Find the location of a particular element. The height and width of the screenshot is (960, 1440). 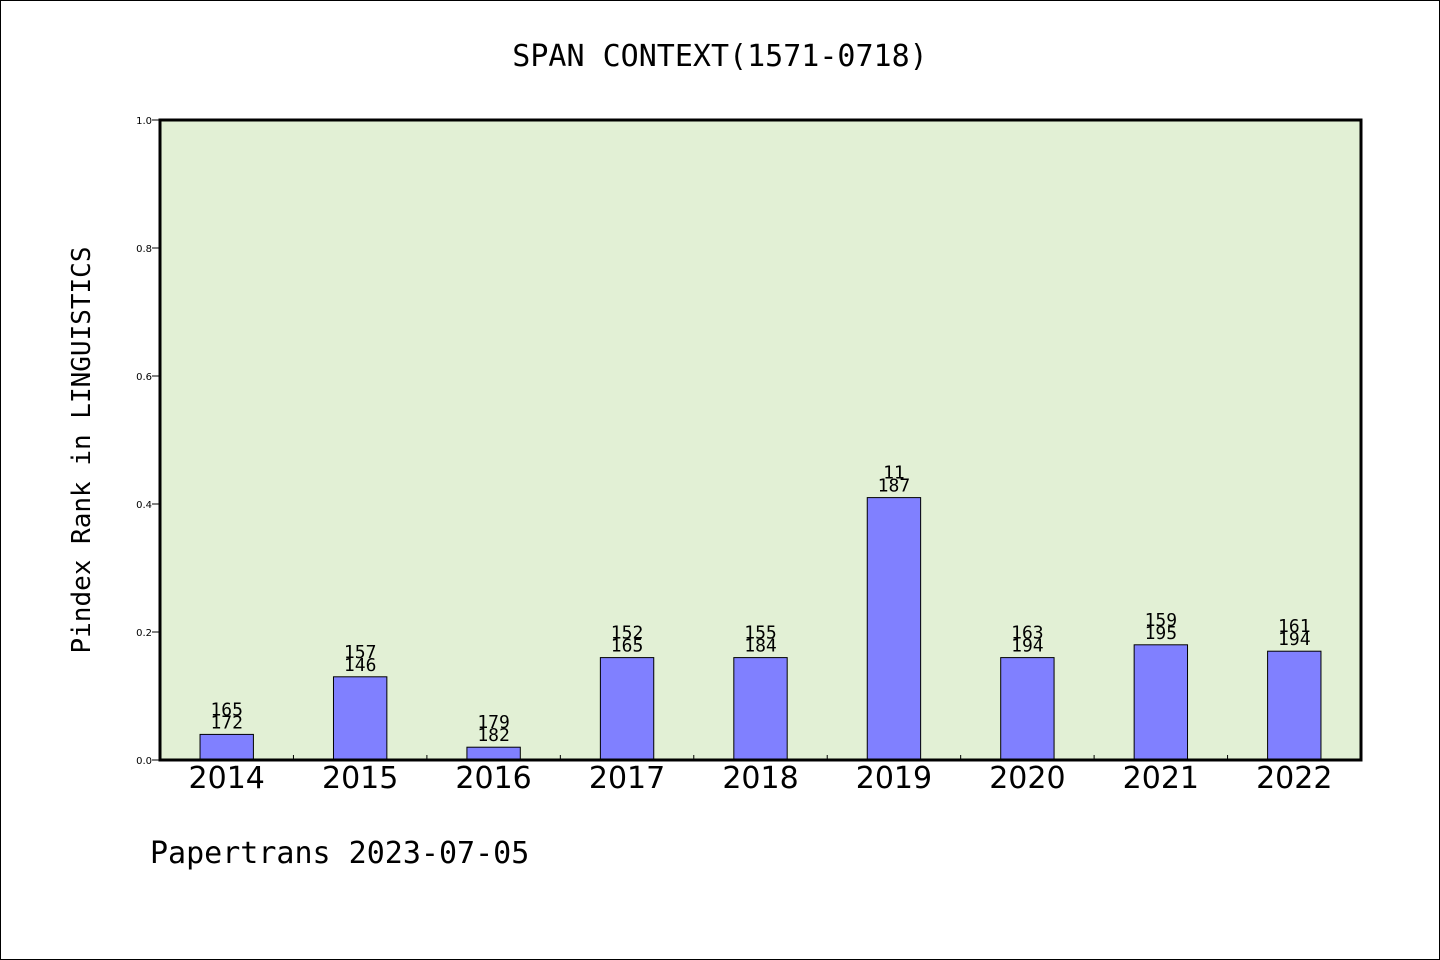

x-tick-label: 2016 is located at coordinates (493, 778).